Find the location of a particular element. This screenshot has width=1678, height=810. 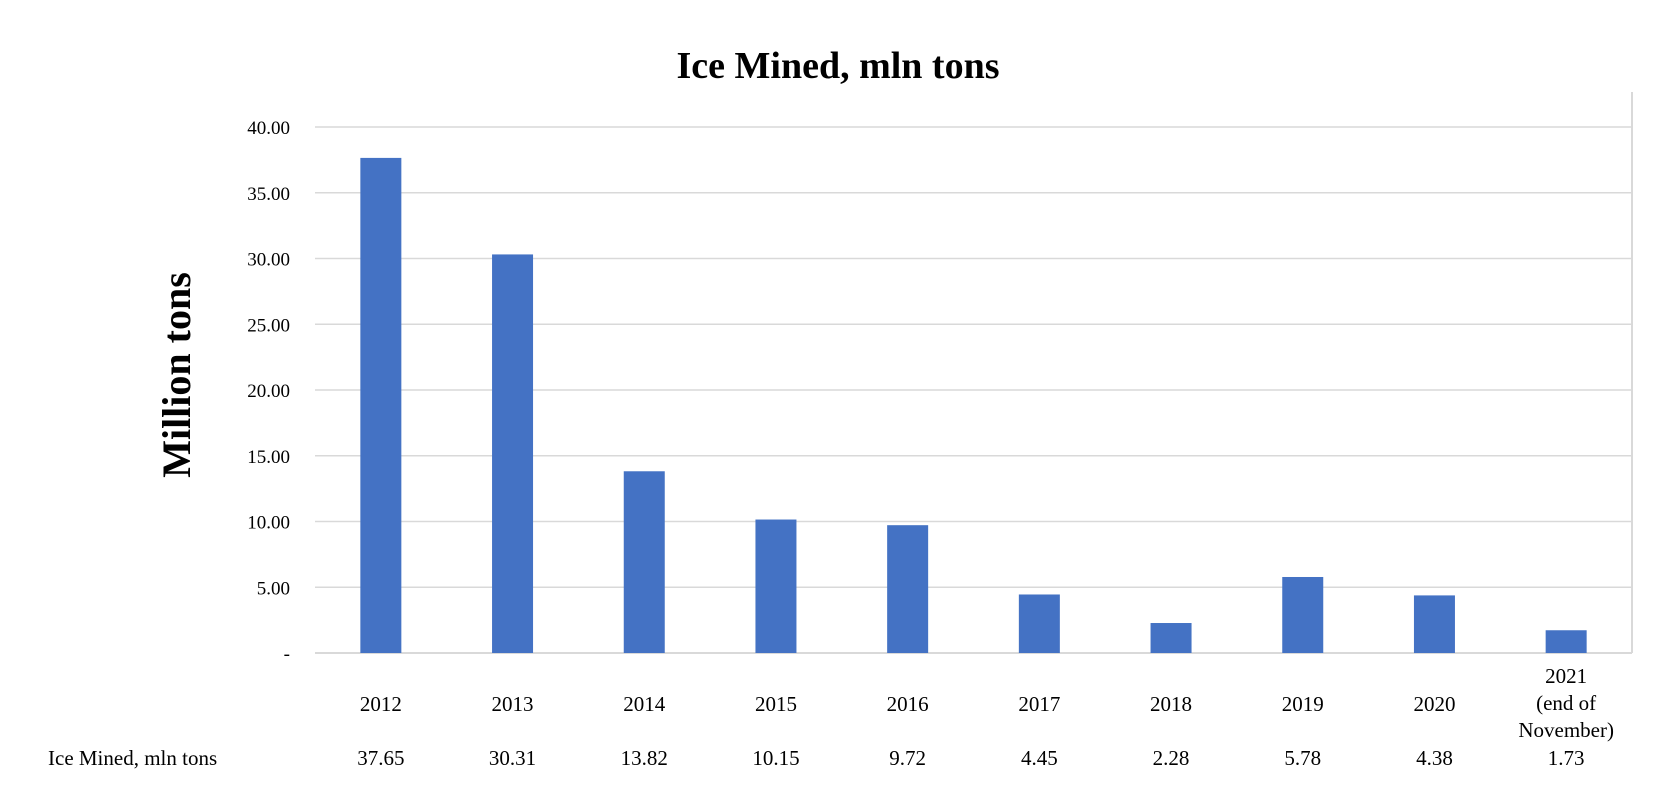

x-category-label: November) is located at coordinates (1566, 730).